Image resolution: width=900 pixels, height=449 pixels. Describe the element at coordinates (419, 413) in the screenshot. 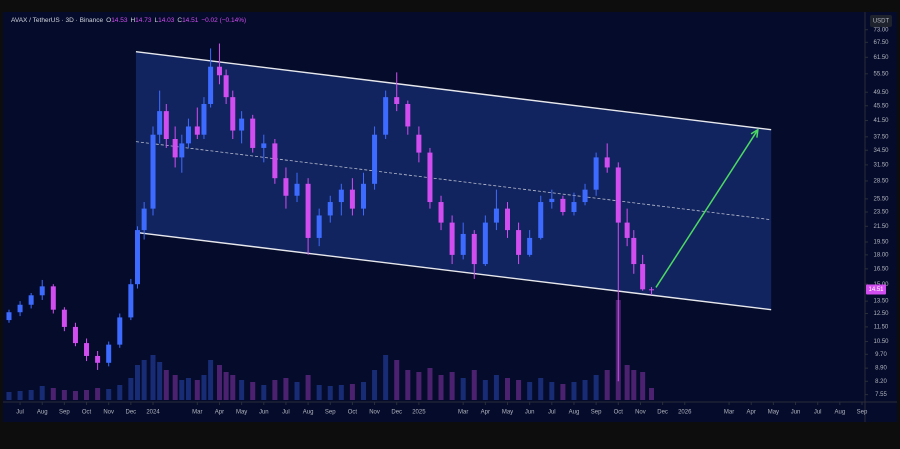

I see `x-tick-label: 2025` at that location.